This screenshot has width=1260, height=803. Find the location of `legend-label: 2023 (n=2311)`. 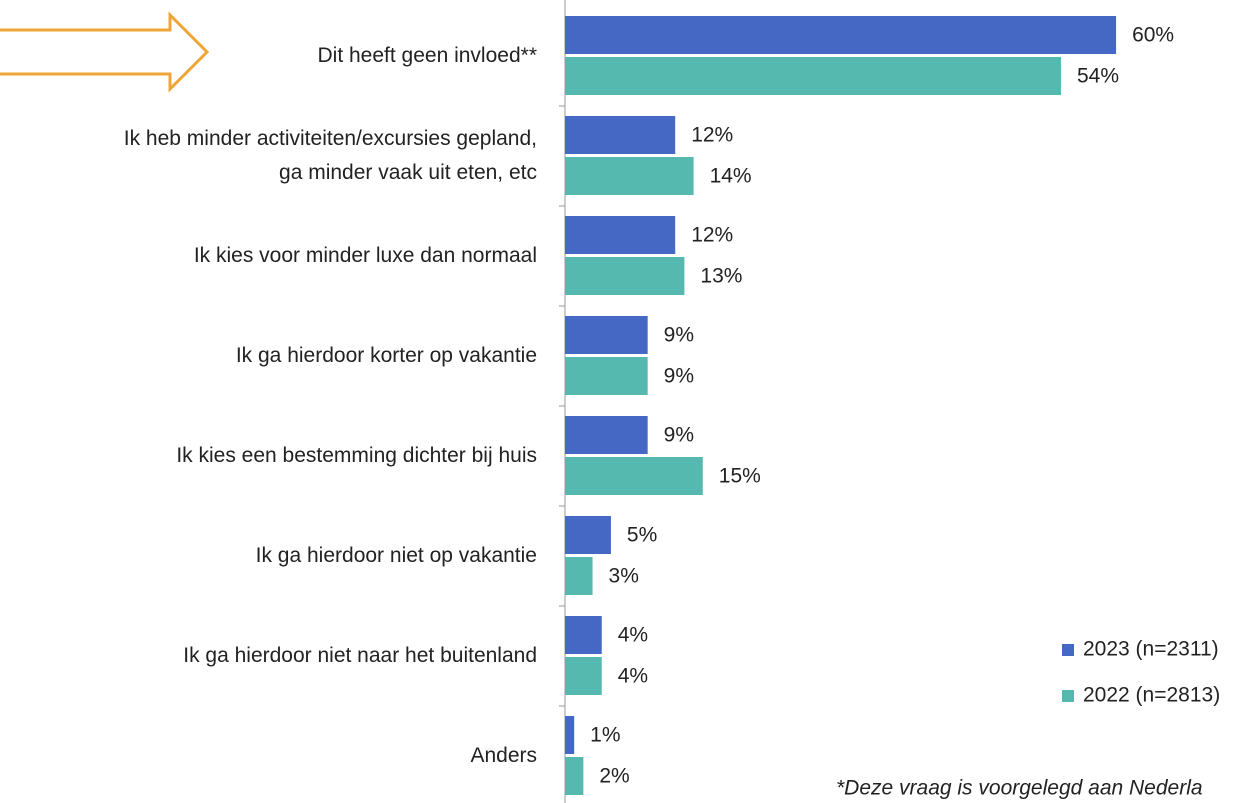

legend-label: 2023 (n=2311) is located at coordinates (1151, 649).